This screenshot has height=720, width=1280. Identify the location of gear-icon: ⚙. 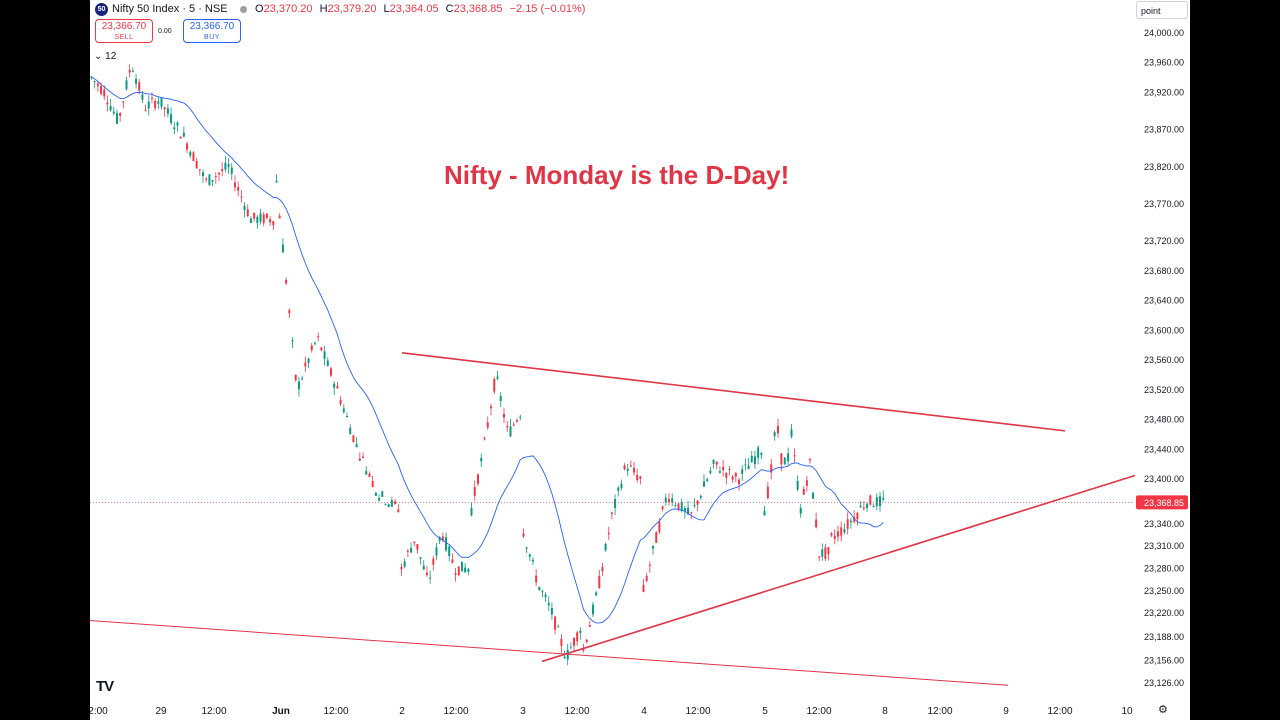
(1163, 710).